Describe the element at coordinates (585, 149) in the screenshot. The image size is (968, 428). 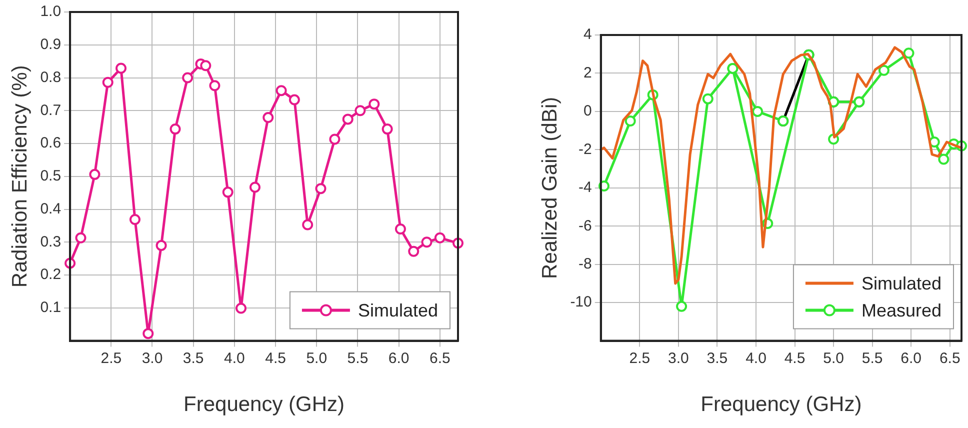
I see `y-tick-label: -2` at that location.